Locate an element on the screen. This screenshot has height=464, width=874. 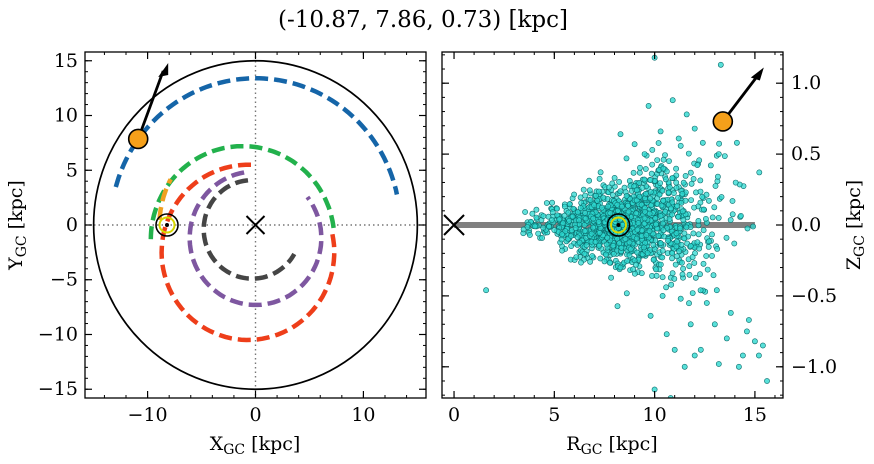
right-x-axis-label: RGC [kpc] is located at coordinates (611, 445).